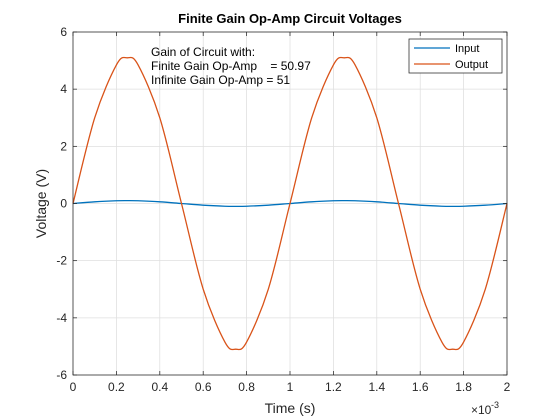 Image resolution: width=560 pixels, height=420 pixels. Describe the element at coordinates (159, 387) in the screenshot. I see `x-tick-label: 0.4` at that location.